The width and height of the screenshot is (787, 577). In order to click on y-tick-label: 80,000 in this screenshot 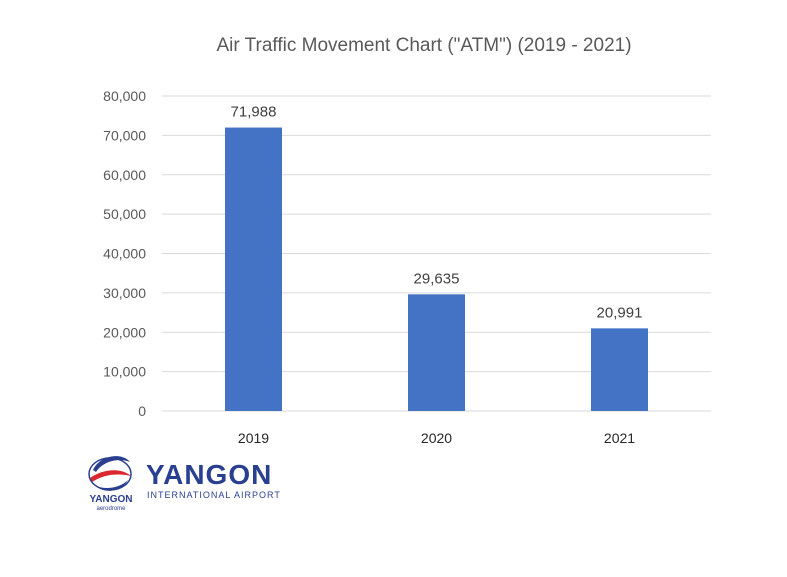, I will do `click(124, 96)`.